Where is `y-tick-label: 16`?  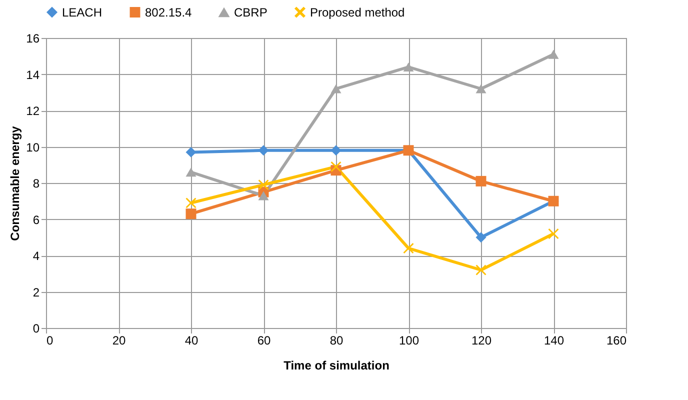
y-tick-label: 16 is located at coordinates (33, 39).